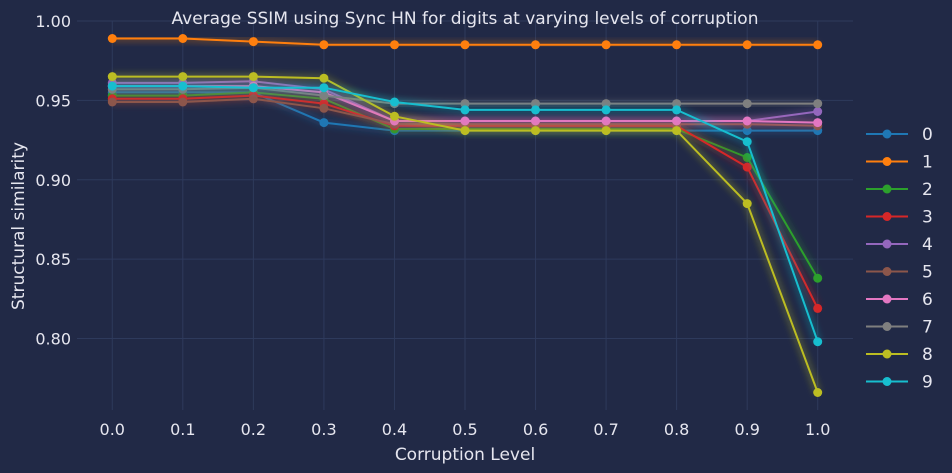  What do you see at coordinates (927, 245) in the screenshot?
I see `legend-label: 4` at bounding box center [927, 245].